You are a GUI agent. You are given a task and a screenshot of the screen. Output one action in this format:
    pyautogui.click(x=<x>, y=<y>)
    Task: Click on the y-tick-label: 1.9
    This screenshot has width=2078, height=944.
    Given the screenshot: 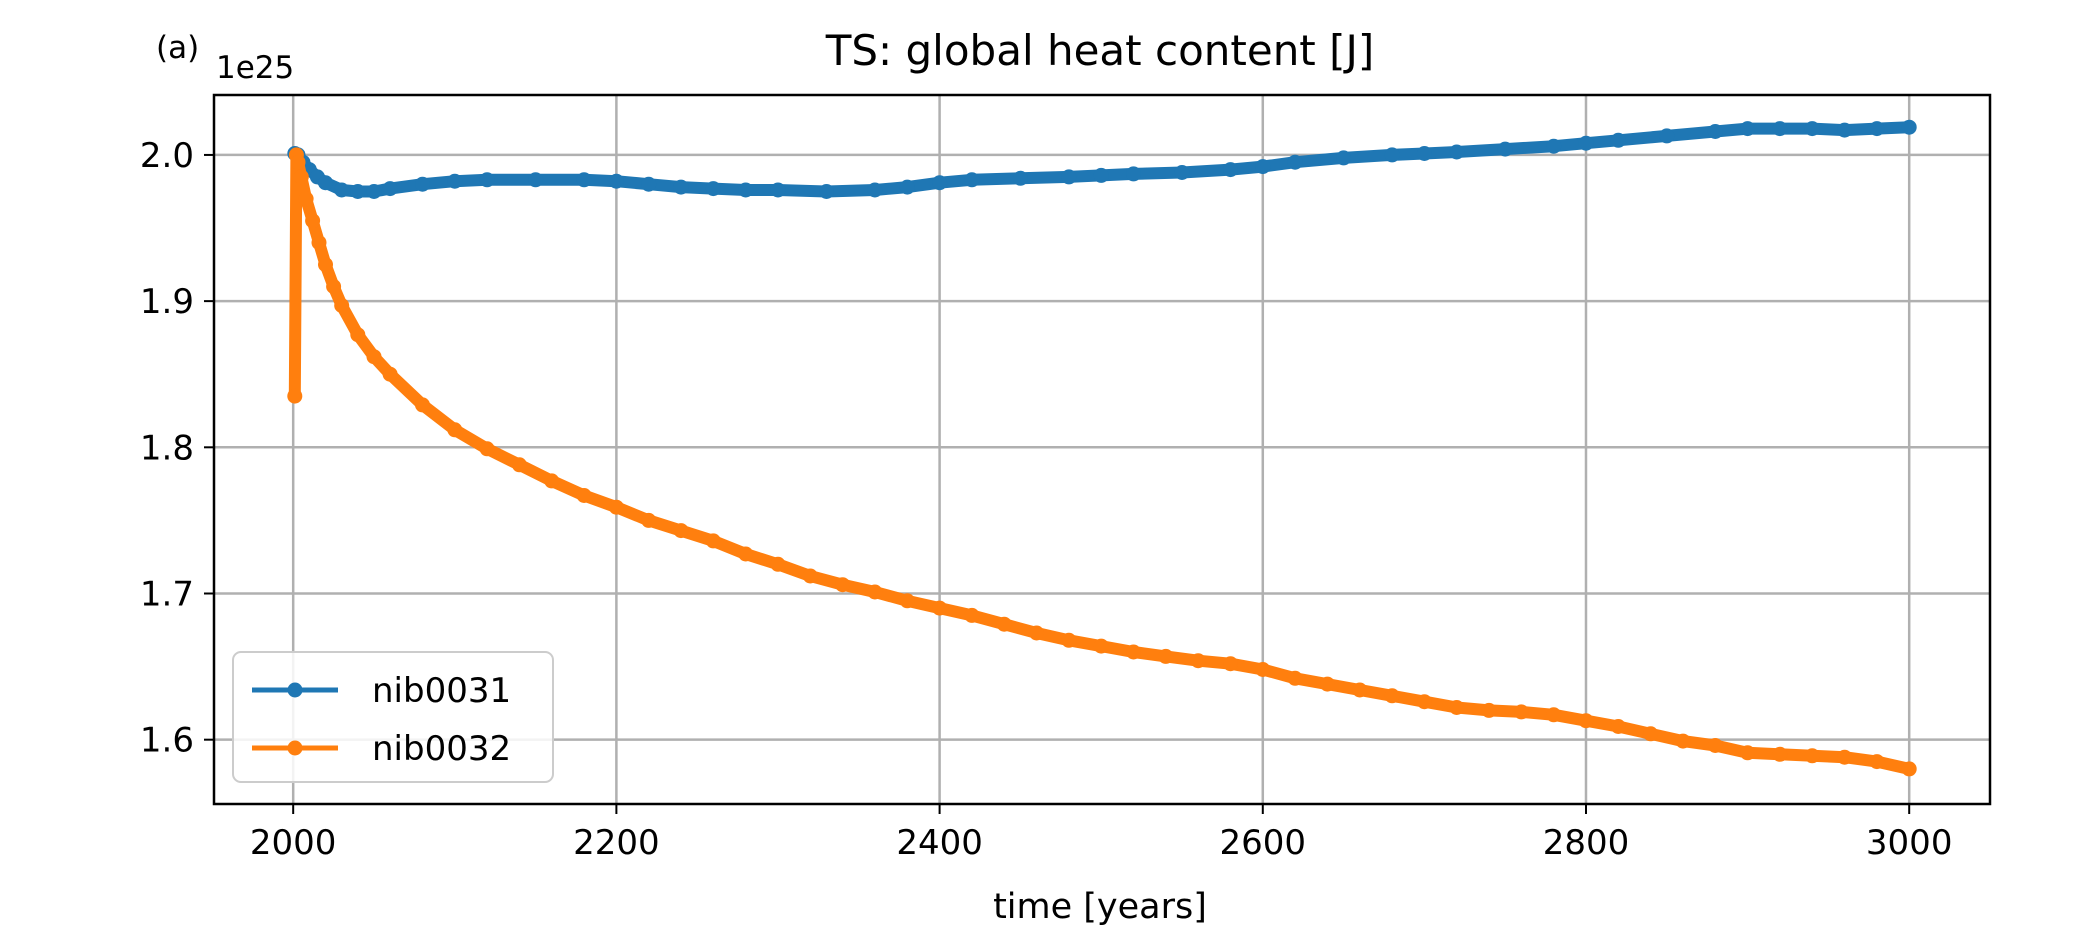 What is the action you would take?
    pyautogui.click(x=167, y=302)
    